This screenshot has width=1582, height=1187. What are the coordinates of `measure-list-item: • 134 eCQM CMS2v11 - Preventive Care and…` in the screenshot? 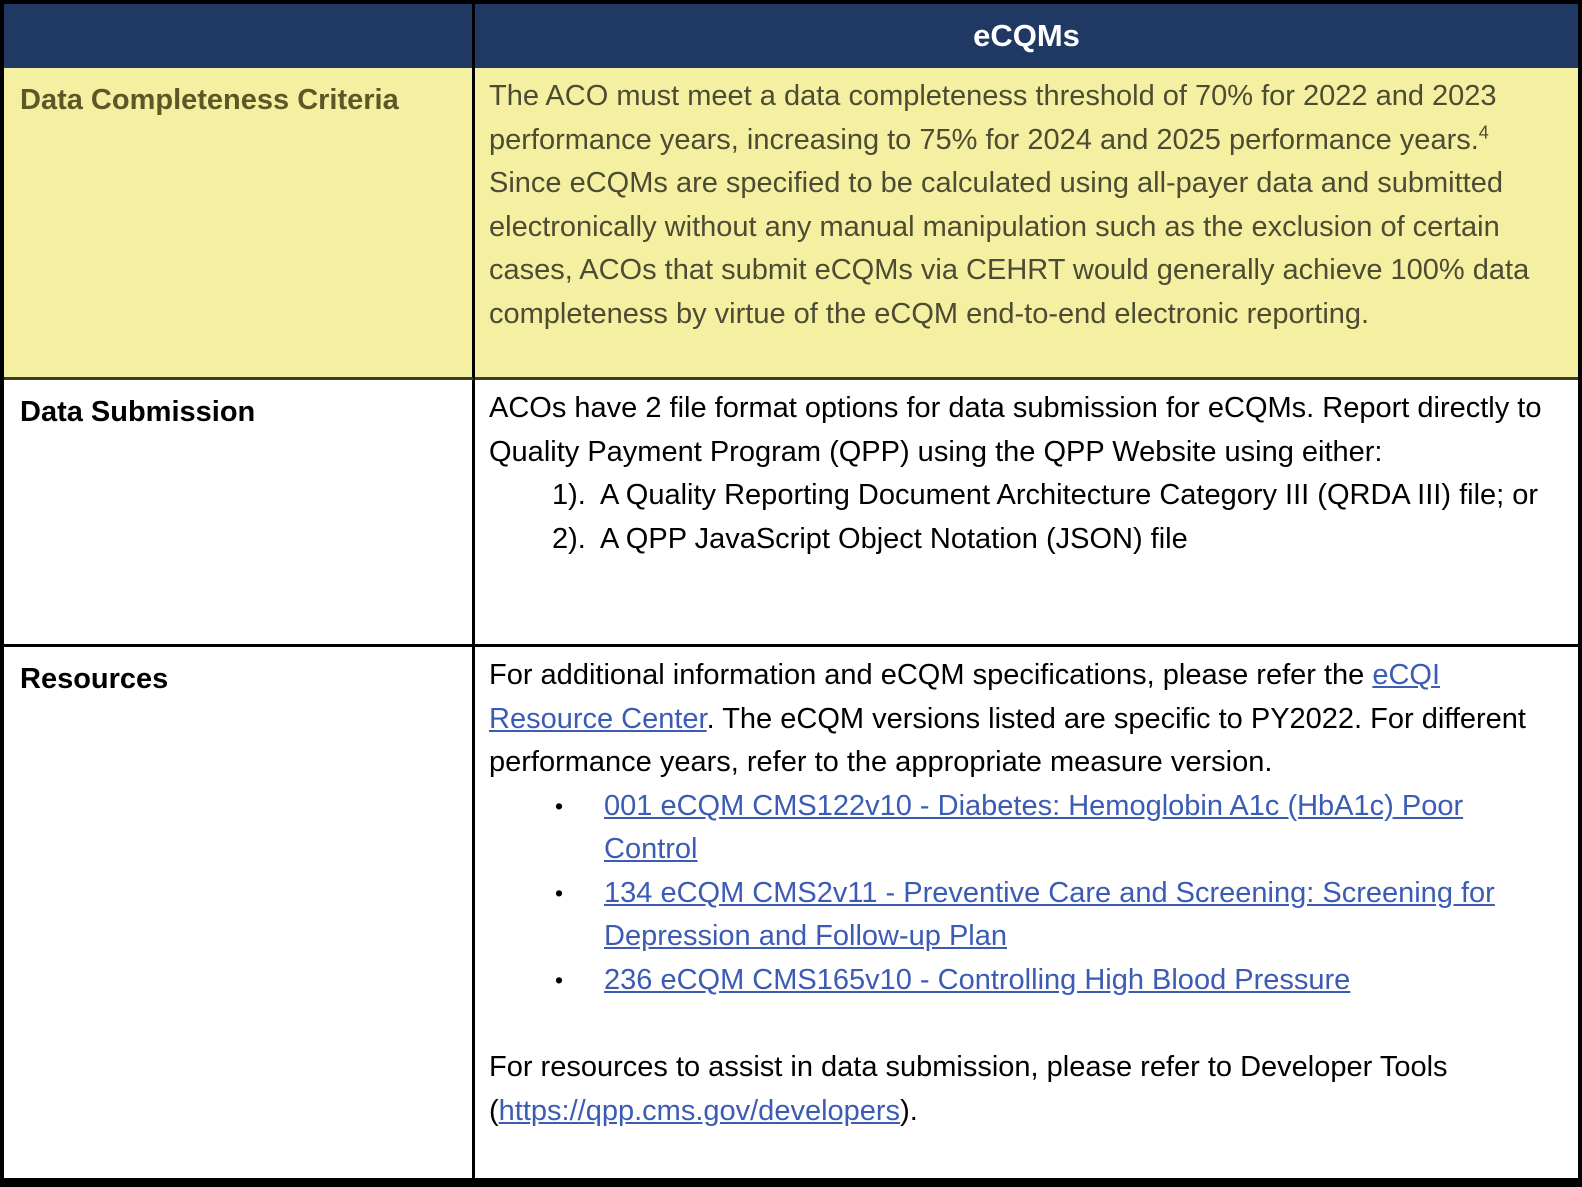 It's located at (1058, 915).